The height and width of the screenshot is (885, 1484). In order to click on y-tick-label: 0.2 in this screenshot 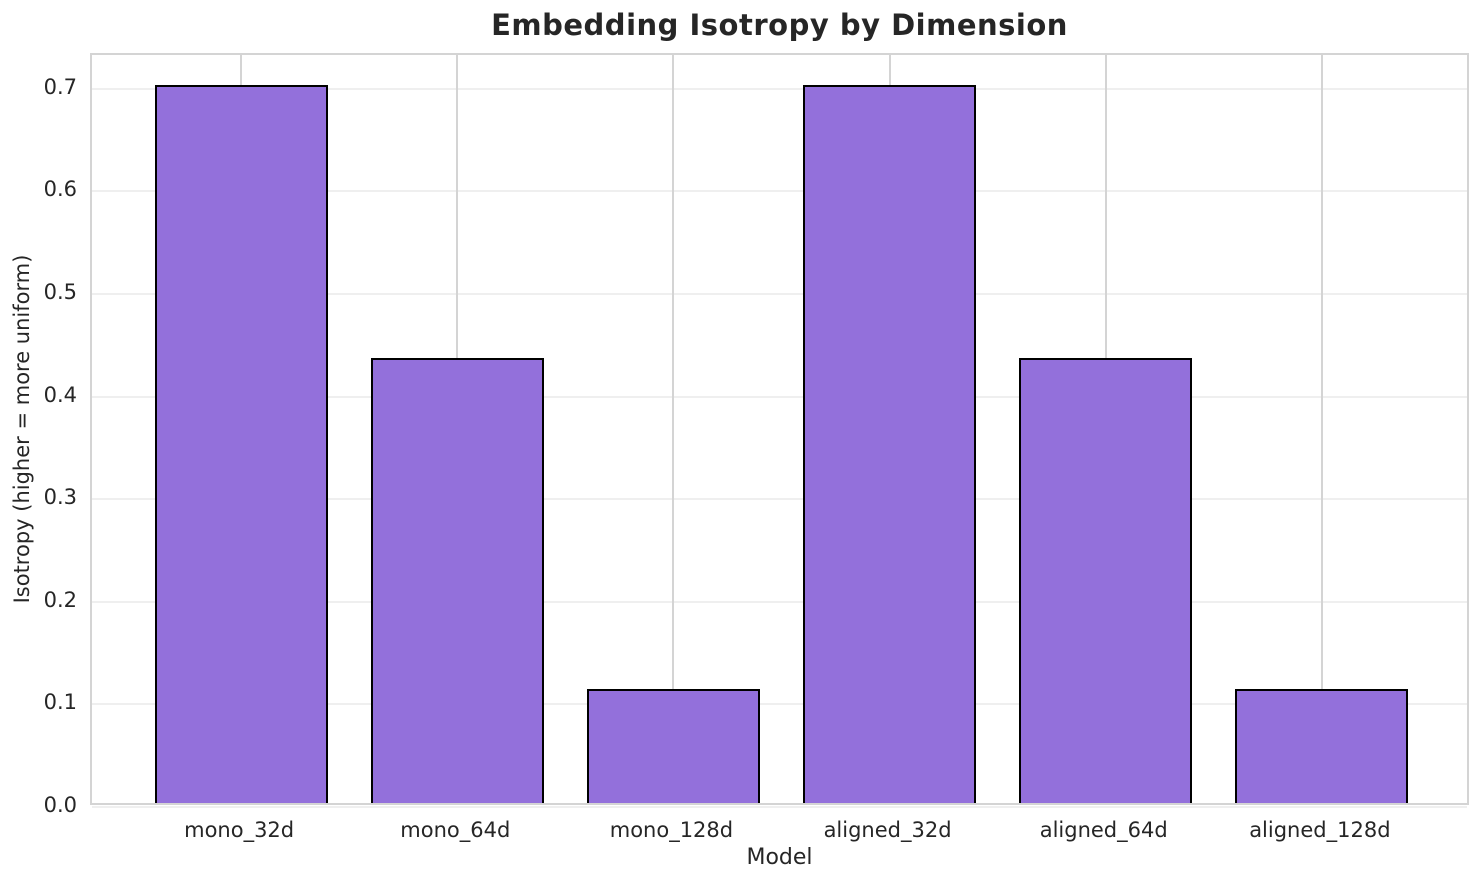, I will do `click(60, 599)`.